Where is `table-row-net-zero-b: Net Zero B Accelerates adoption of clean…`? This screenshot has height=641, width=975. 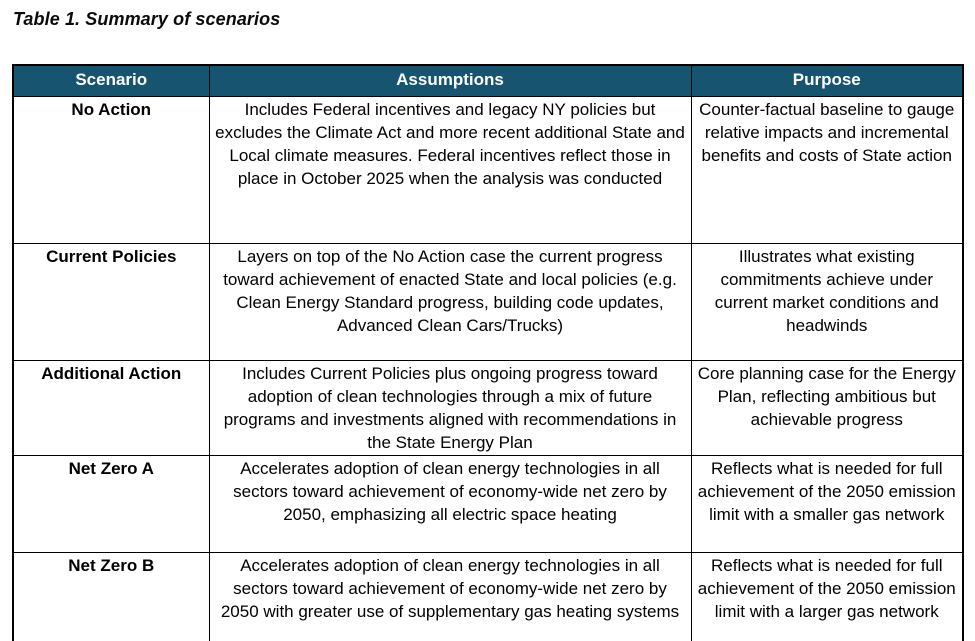 table-row-net-zero-b: Net Zero B Accelerates adoption of clean… is located at coordinates (488, 596).